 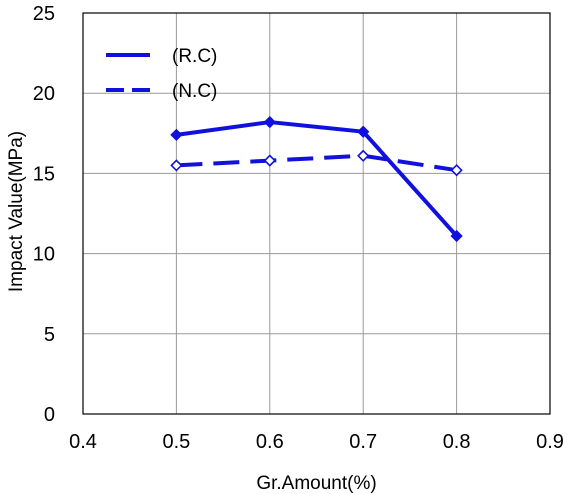 I want to click on x-tick-label: 0.5, so click(x=176, y=442).